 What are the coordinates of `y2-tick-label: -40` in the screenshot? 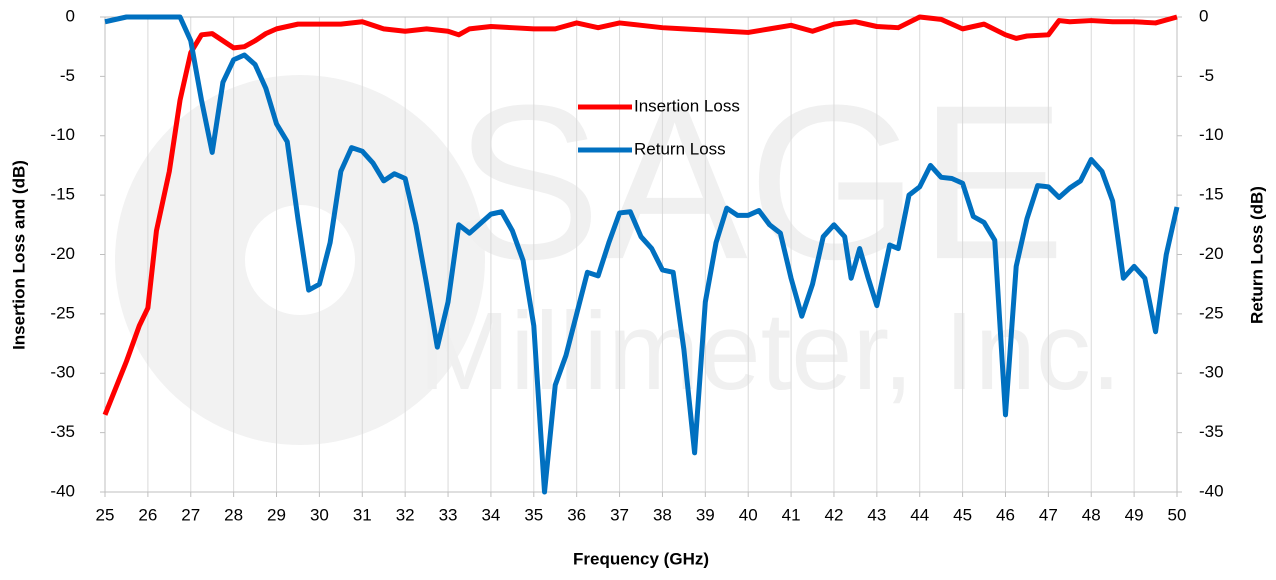 It's located at (1211, 490).